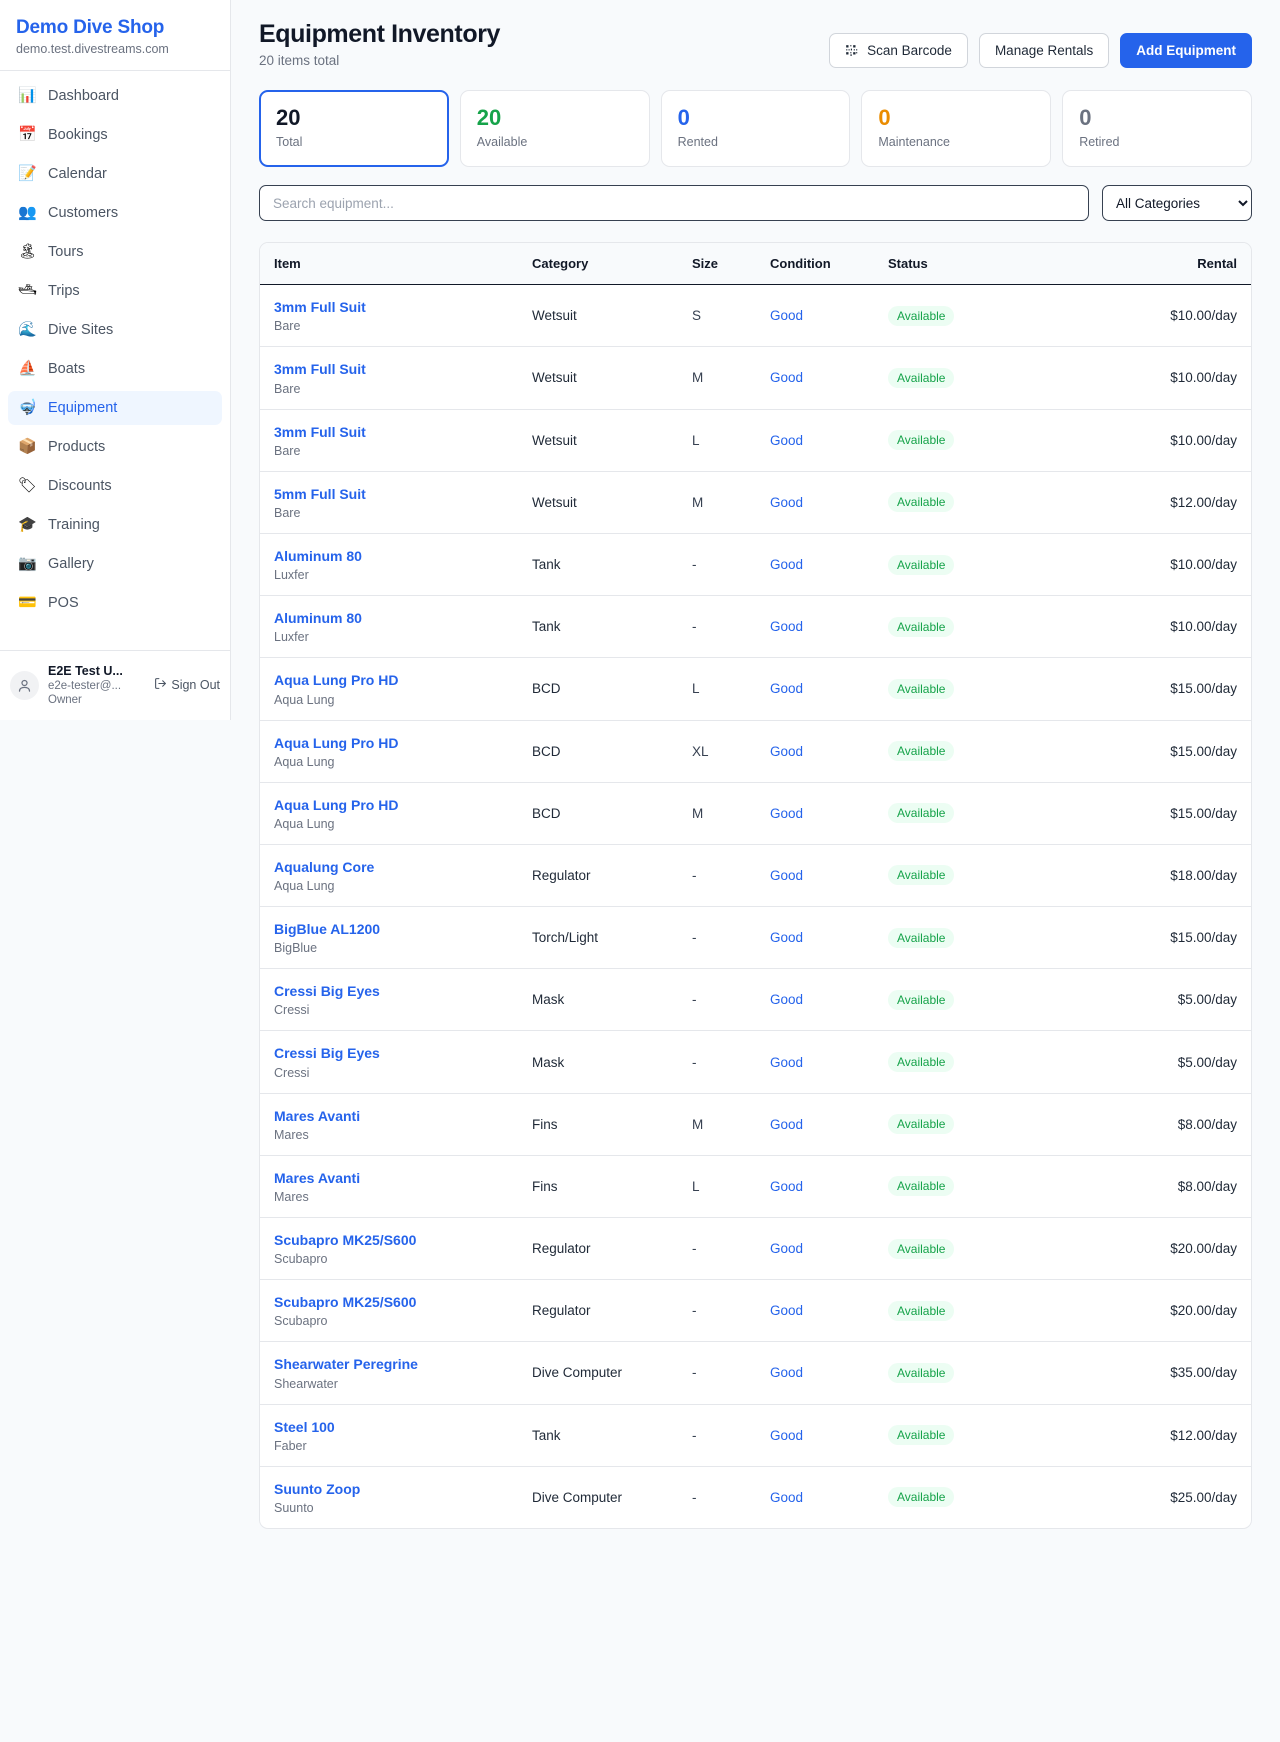 The height and width of the screenshot is (1742, 1280). What do you see at coordinates (389, 264) in the screenshot?
I see `column-header-item: Item` at bounding box center [389, 264].